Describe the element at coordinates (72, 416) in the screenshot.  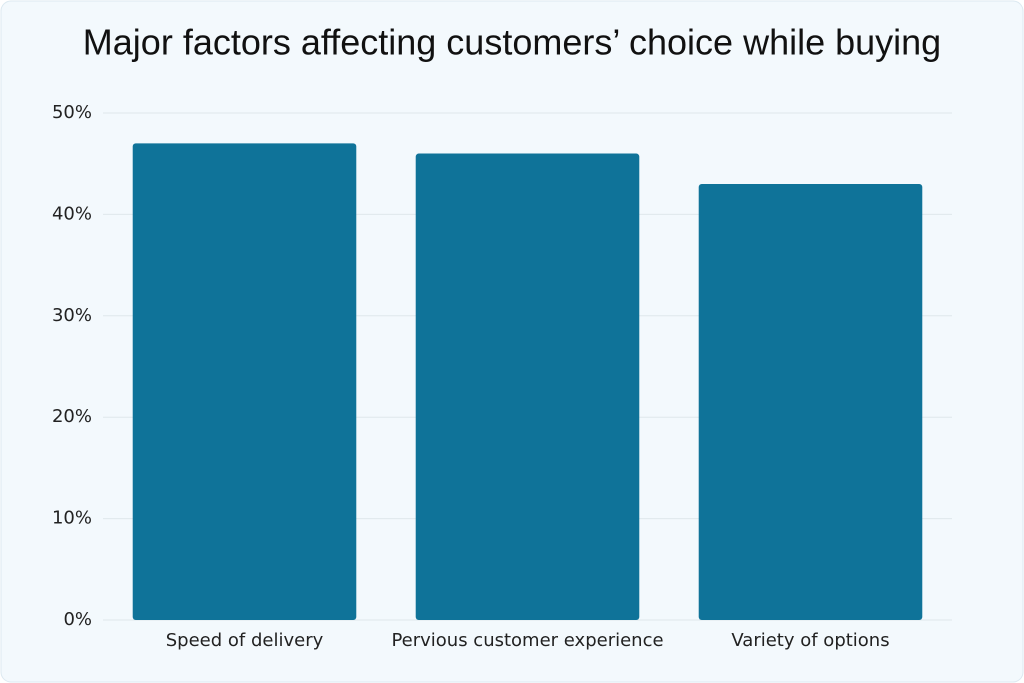
I see `y-tick-label: 20%` at that location.